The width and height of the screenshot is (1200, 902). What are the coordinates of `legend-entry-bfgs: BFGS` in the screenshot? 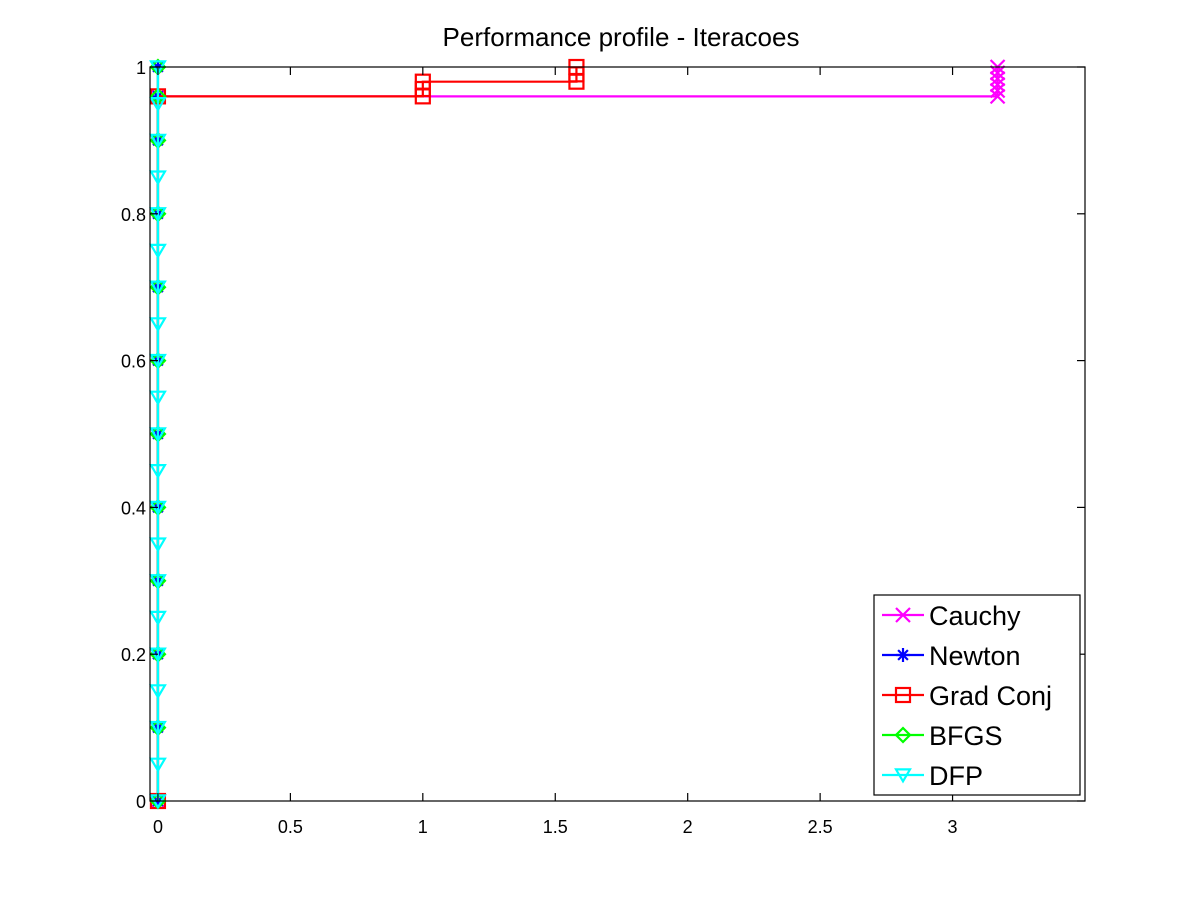 It's located at (942, 736).